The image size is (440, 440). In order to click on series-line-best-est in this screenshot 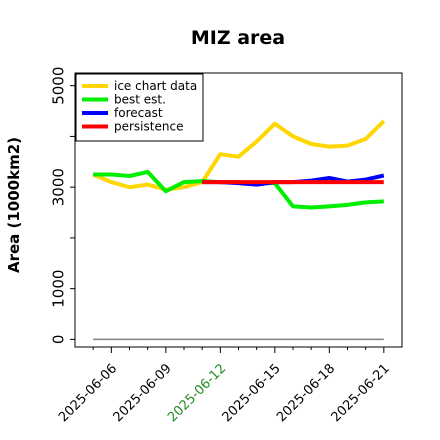, I will do `click(238, 189)`.